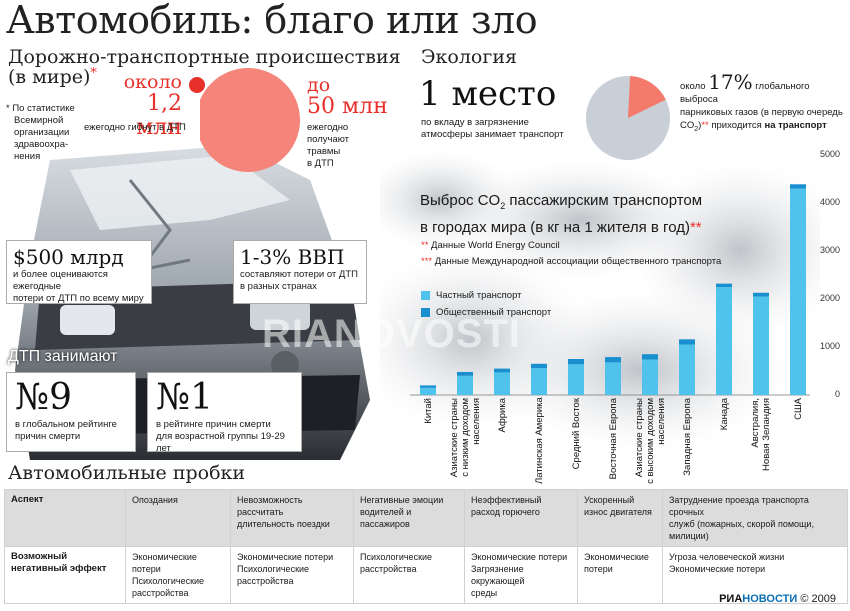 This screenshot has width=850, height=611. I want to click on gdp-value: 1-3% ВВП, so click(292, 257).